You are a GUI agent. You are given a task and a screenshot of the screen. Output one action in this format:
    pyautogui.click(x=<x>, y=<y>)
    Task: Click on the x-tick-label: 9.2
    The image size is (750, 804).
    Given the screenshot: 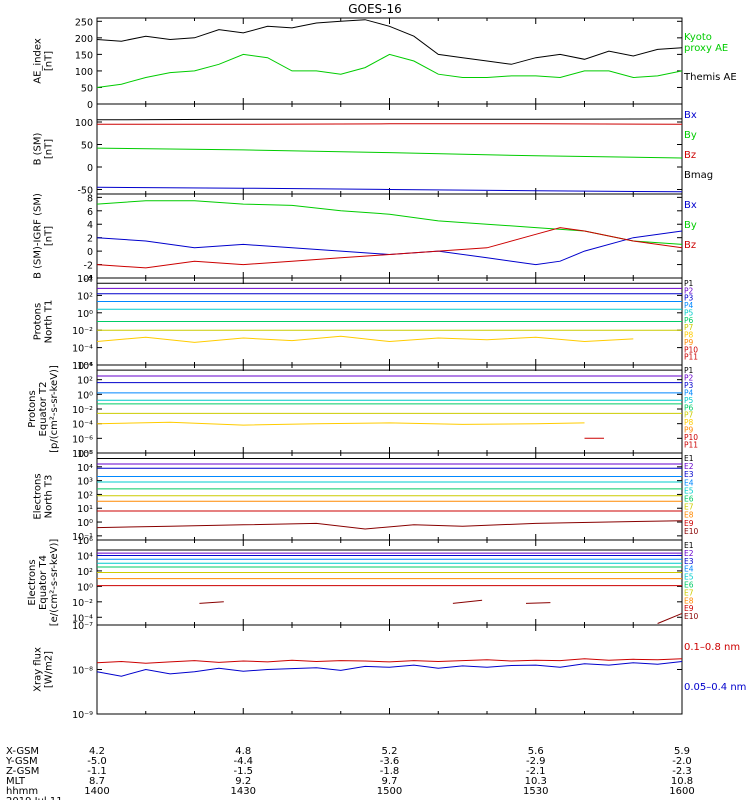 What is the action you would take?
    pyautogui.click(x=243, y=781)
    